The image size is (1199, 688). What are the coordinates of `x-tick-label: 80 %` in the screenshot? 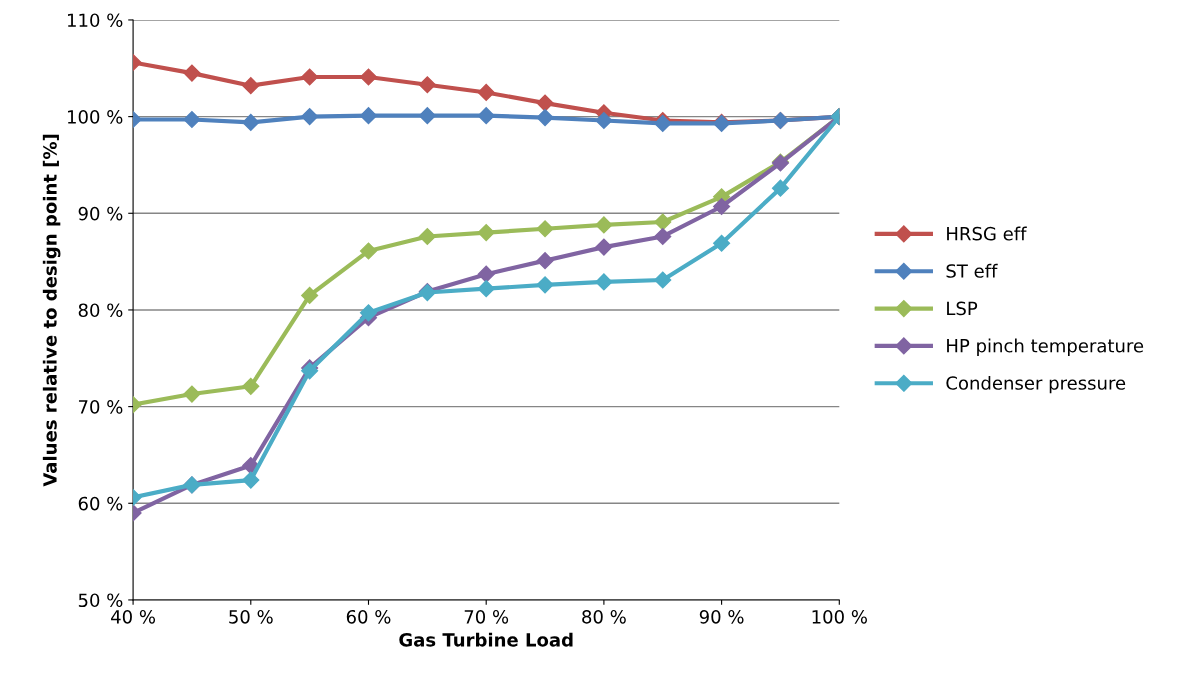 It's located at (604, 616).